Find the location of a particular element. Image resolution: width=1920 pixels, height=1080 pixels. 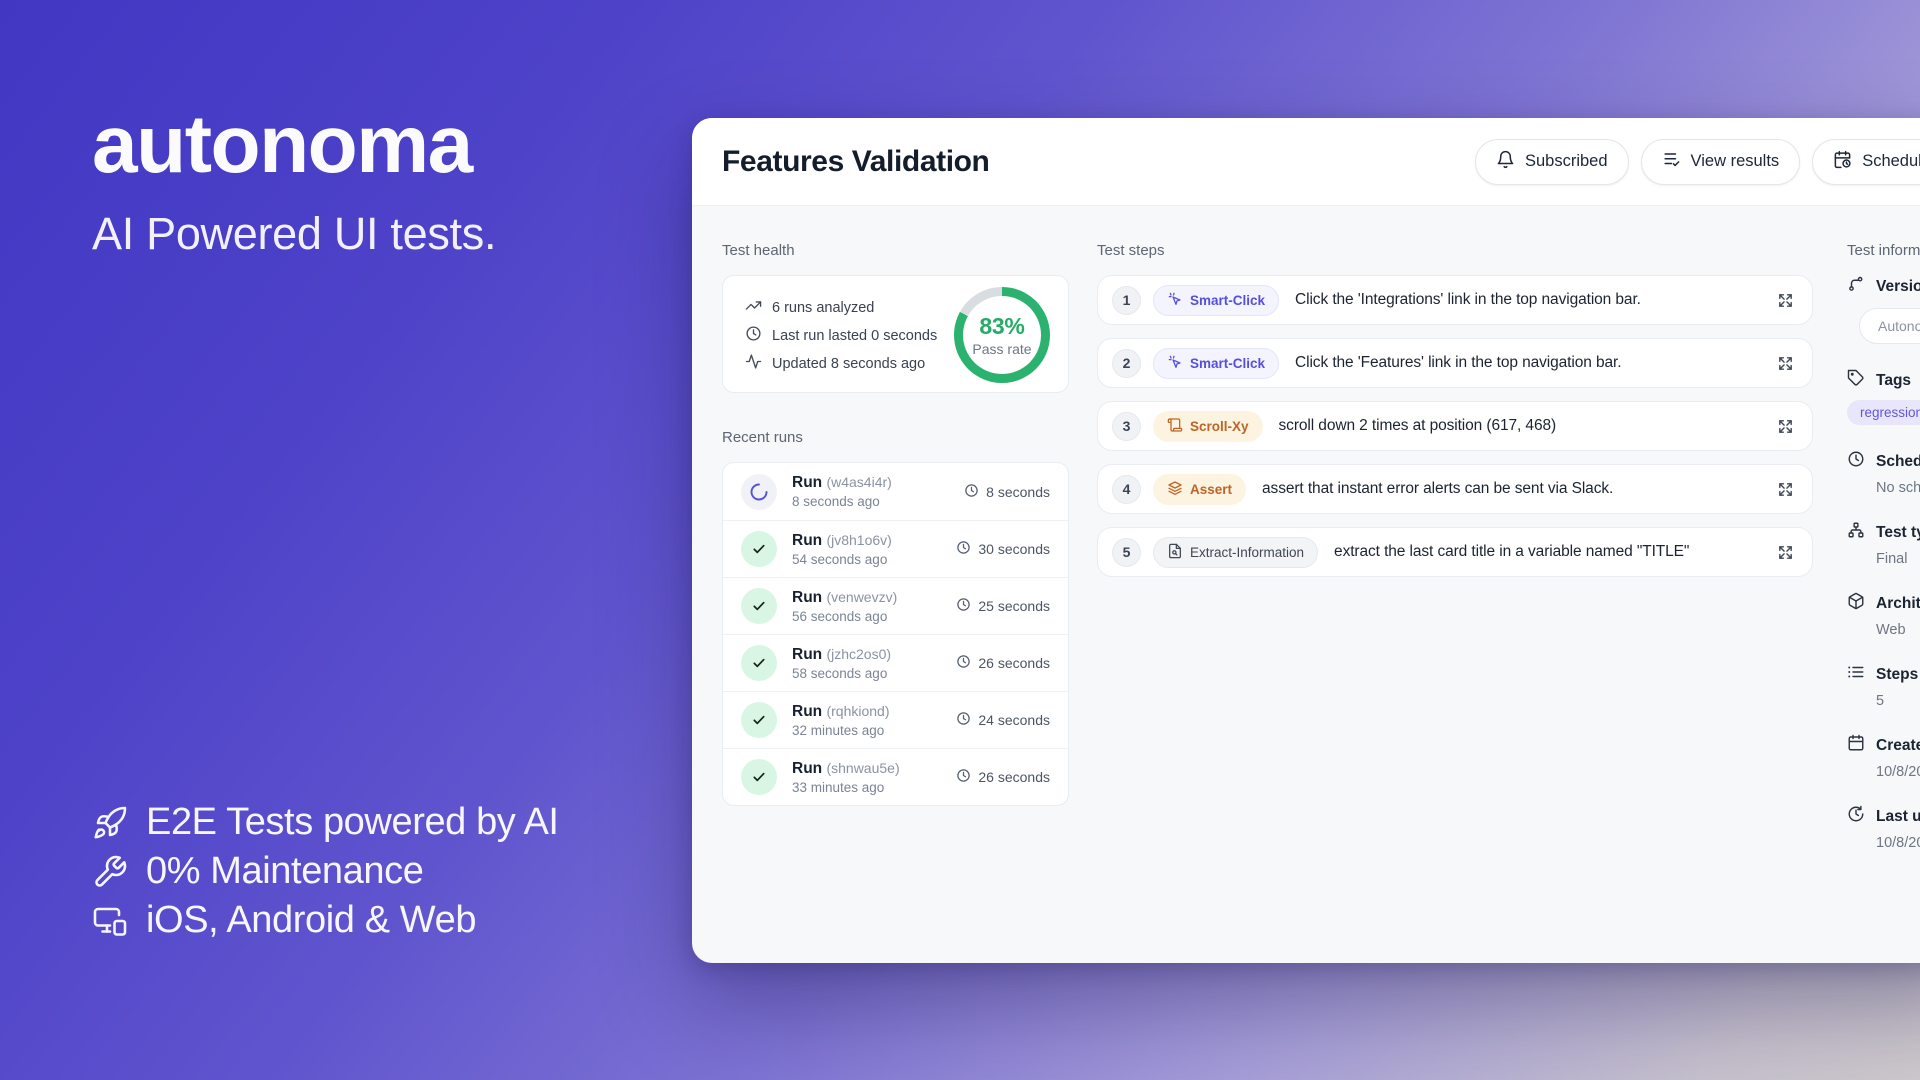

view-results-button: View results is located at coordinates (1720, 161).